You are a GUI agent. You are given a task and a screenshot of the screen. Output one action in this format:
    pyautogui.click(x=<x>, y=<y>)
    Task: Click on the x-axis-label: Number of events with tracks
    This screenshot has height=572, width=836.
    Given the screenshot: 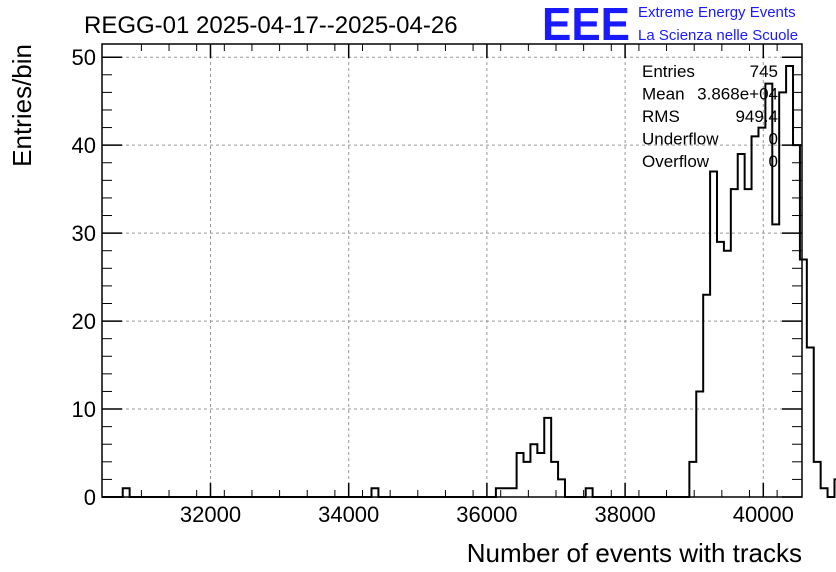 What is the action you would take?
    pyautogui.click(x=634, y=553)
    